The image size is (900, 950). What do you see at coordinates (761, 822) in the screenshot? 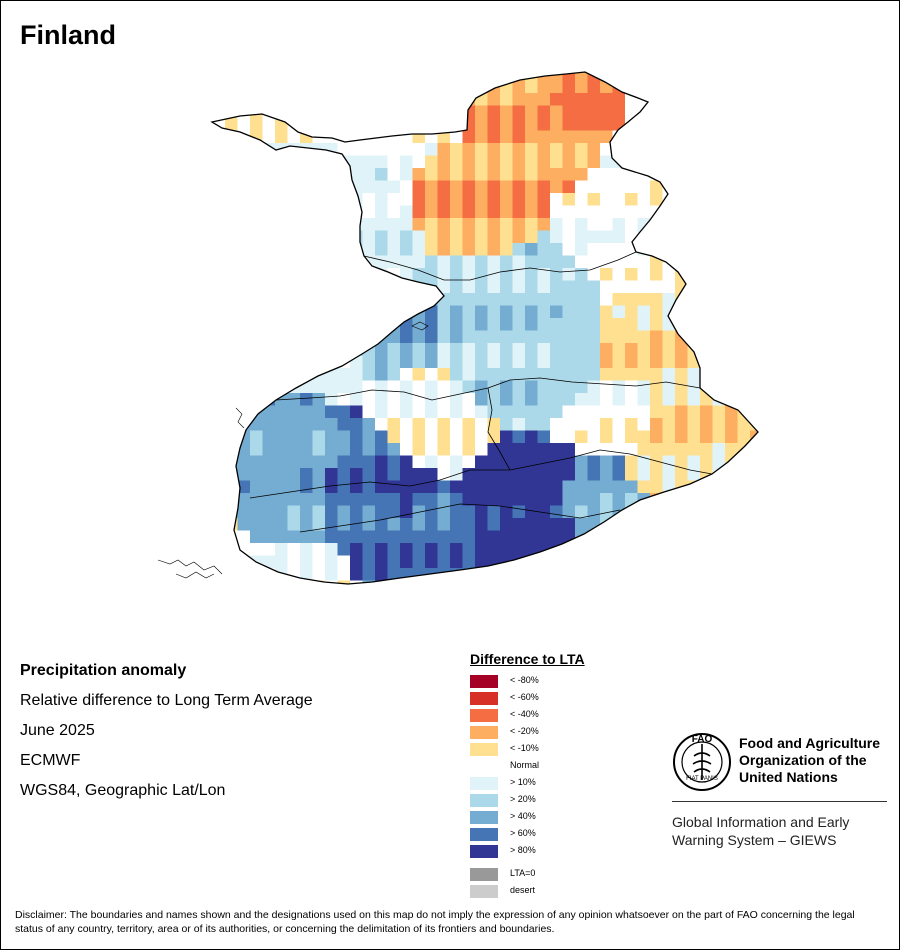
I see `giews-line-1: Global Information and Early` at bounding box center [761, 822].